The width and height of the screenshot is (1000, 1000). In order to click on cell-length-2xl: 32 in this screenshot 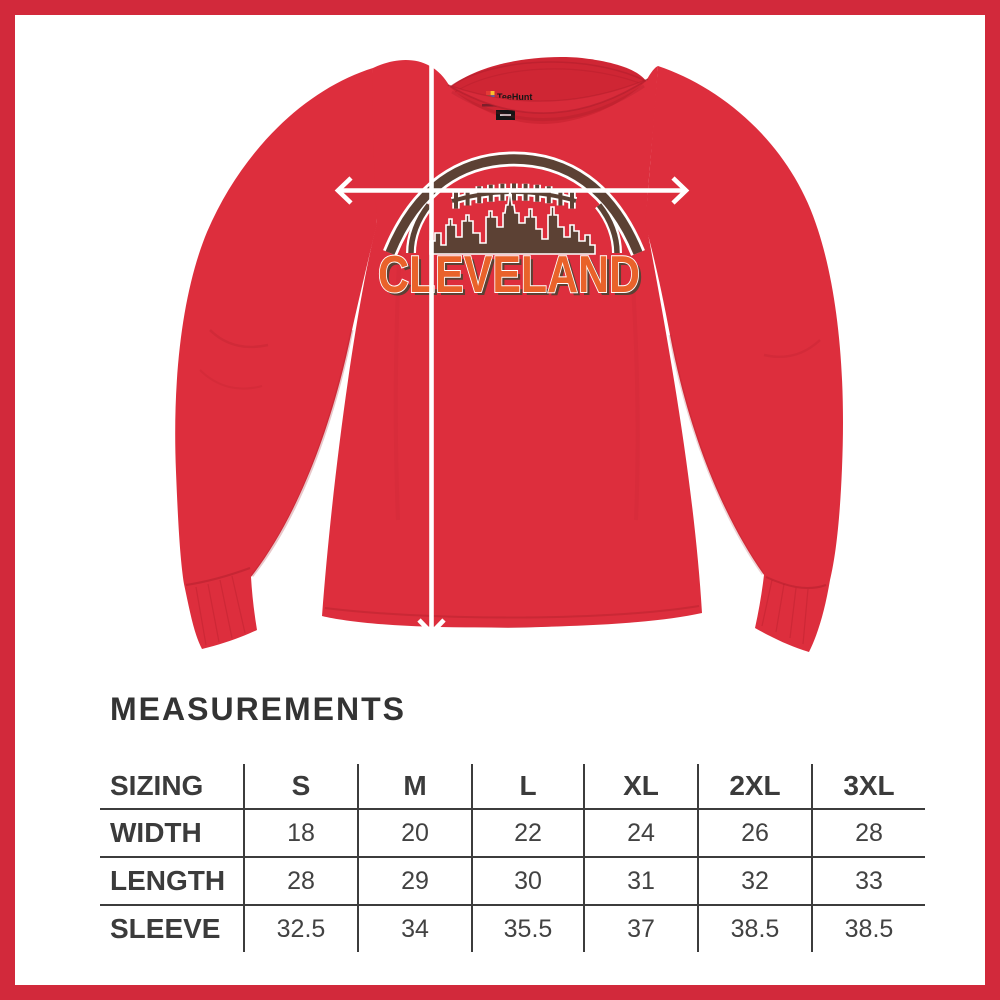, I will do `click(754, 880)`.